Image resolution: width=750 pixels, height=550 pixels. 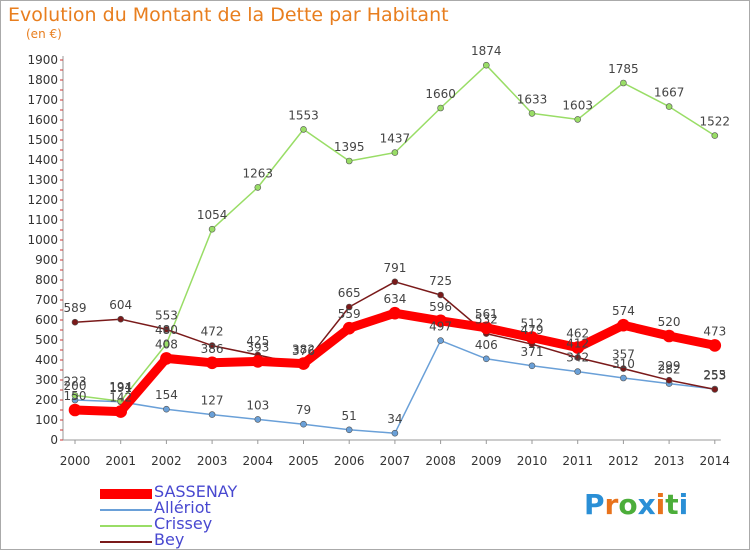 What do you see at coordinates (258, 461) in the screenshot?
I see `x-tick-label: 2004` at bounding box center [258, 461].